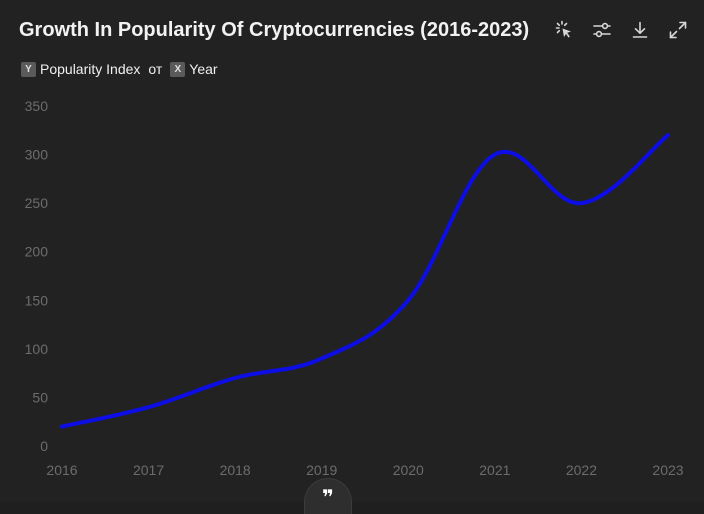 This screenshot has height=514, width=704. What do you see at coordinates (37, 203) in the screenshot?
I see `y-tick-label: 250` at bounding box center [37, 203].